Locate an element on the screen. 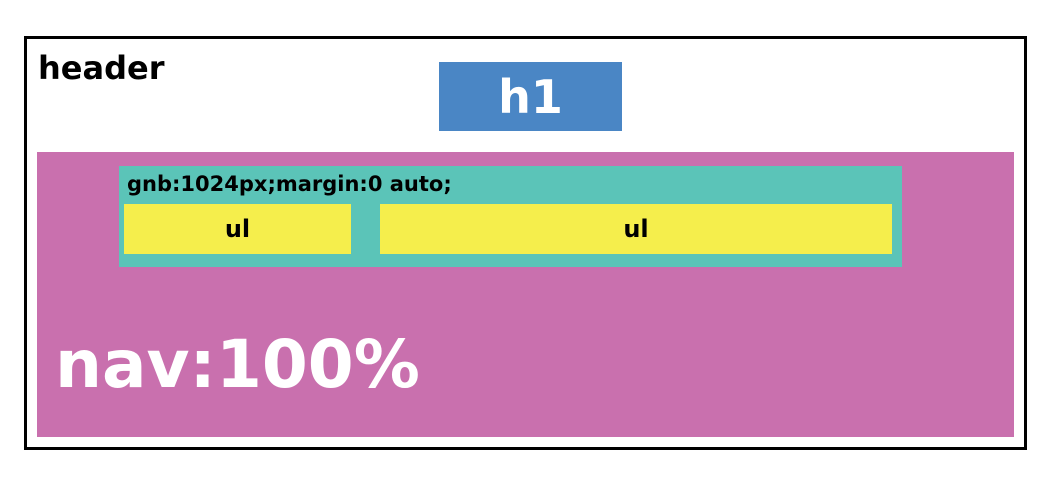 The width and height of the screenshot is (1051, 500). ul-box-right: ul is located at coordinates (636, 229).